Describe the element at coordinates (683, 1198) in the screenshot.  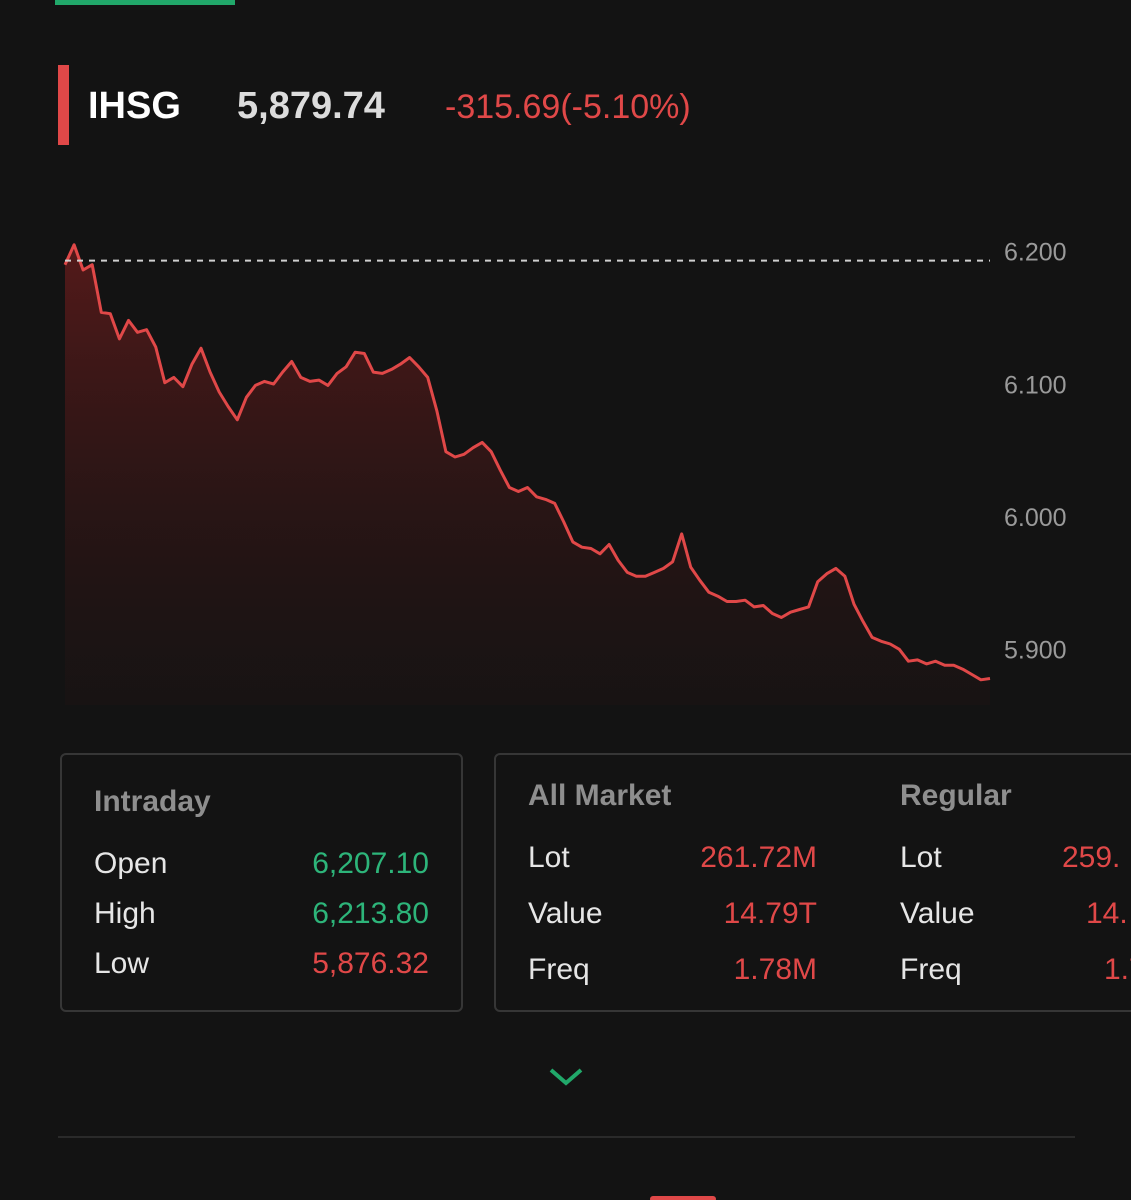
I see `badge` at that location.